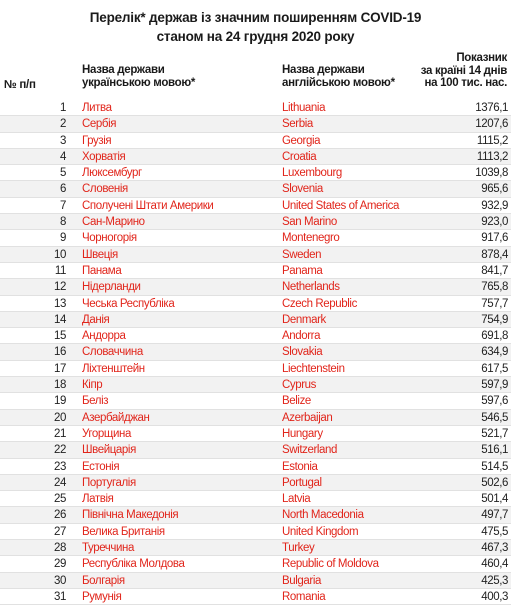  What do you see at coordinates (255, 483) in the screenshot?
I see `table-row: 24 Португалія Portugal 502,6` at bounding box center [255, 483].